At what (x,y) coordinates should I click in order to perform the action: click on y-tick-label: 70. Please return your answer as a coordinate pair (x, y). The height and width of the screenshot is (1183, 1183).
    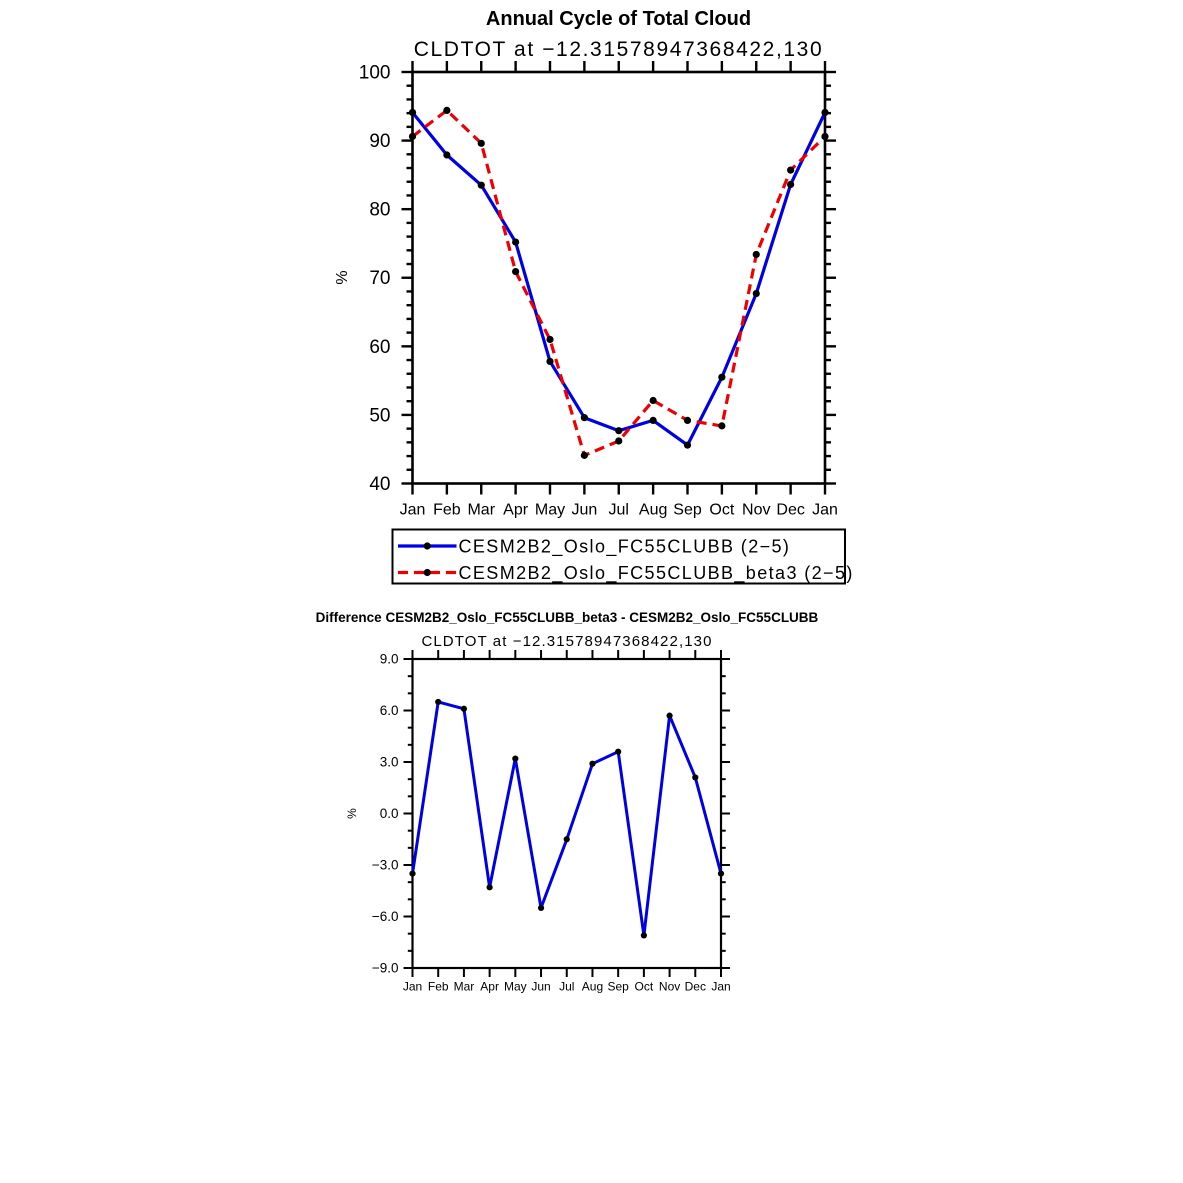
    Looking at the image, I should click on (379, 278).